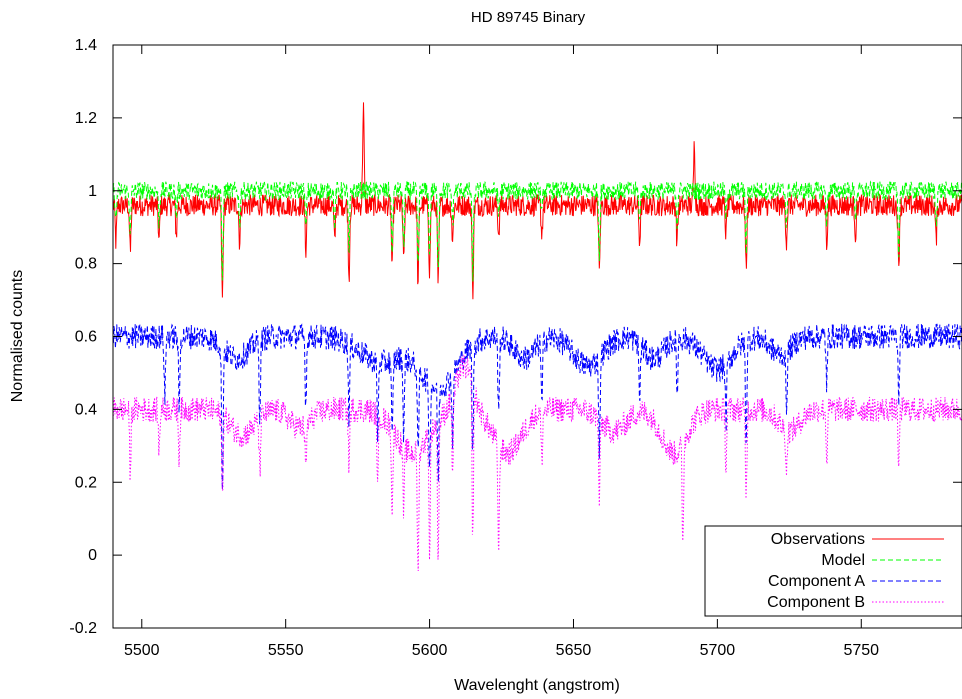 This screenshot has height=699, width=962. I want to click on legend-label: Component A, so click(816, 581).